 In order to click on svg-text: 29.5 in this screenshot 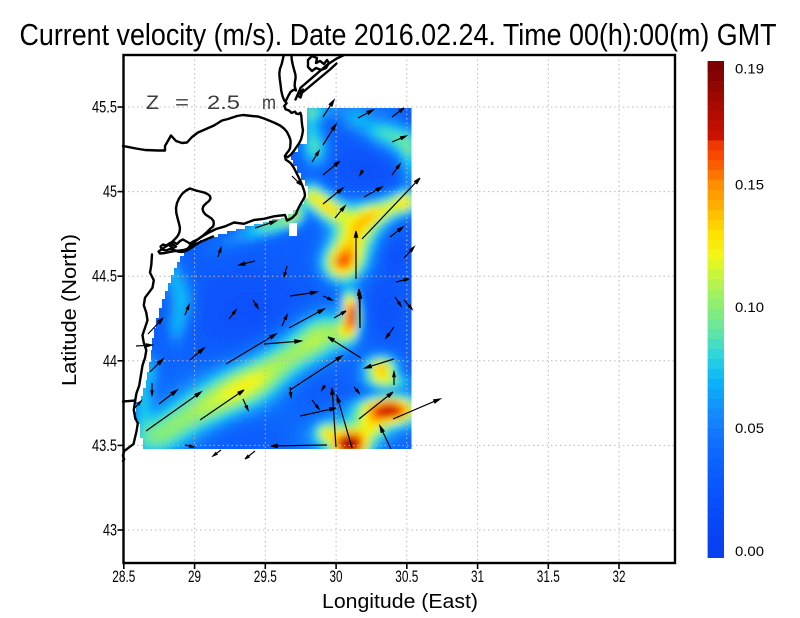, I will do `click(265, 576)`.